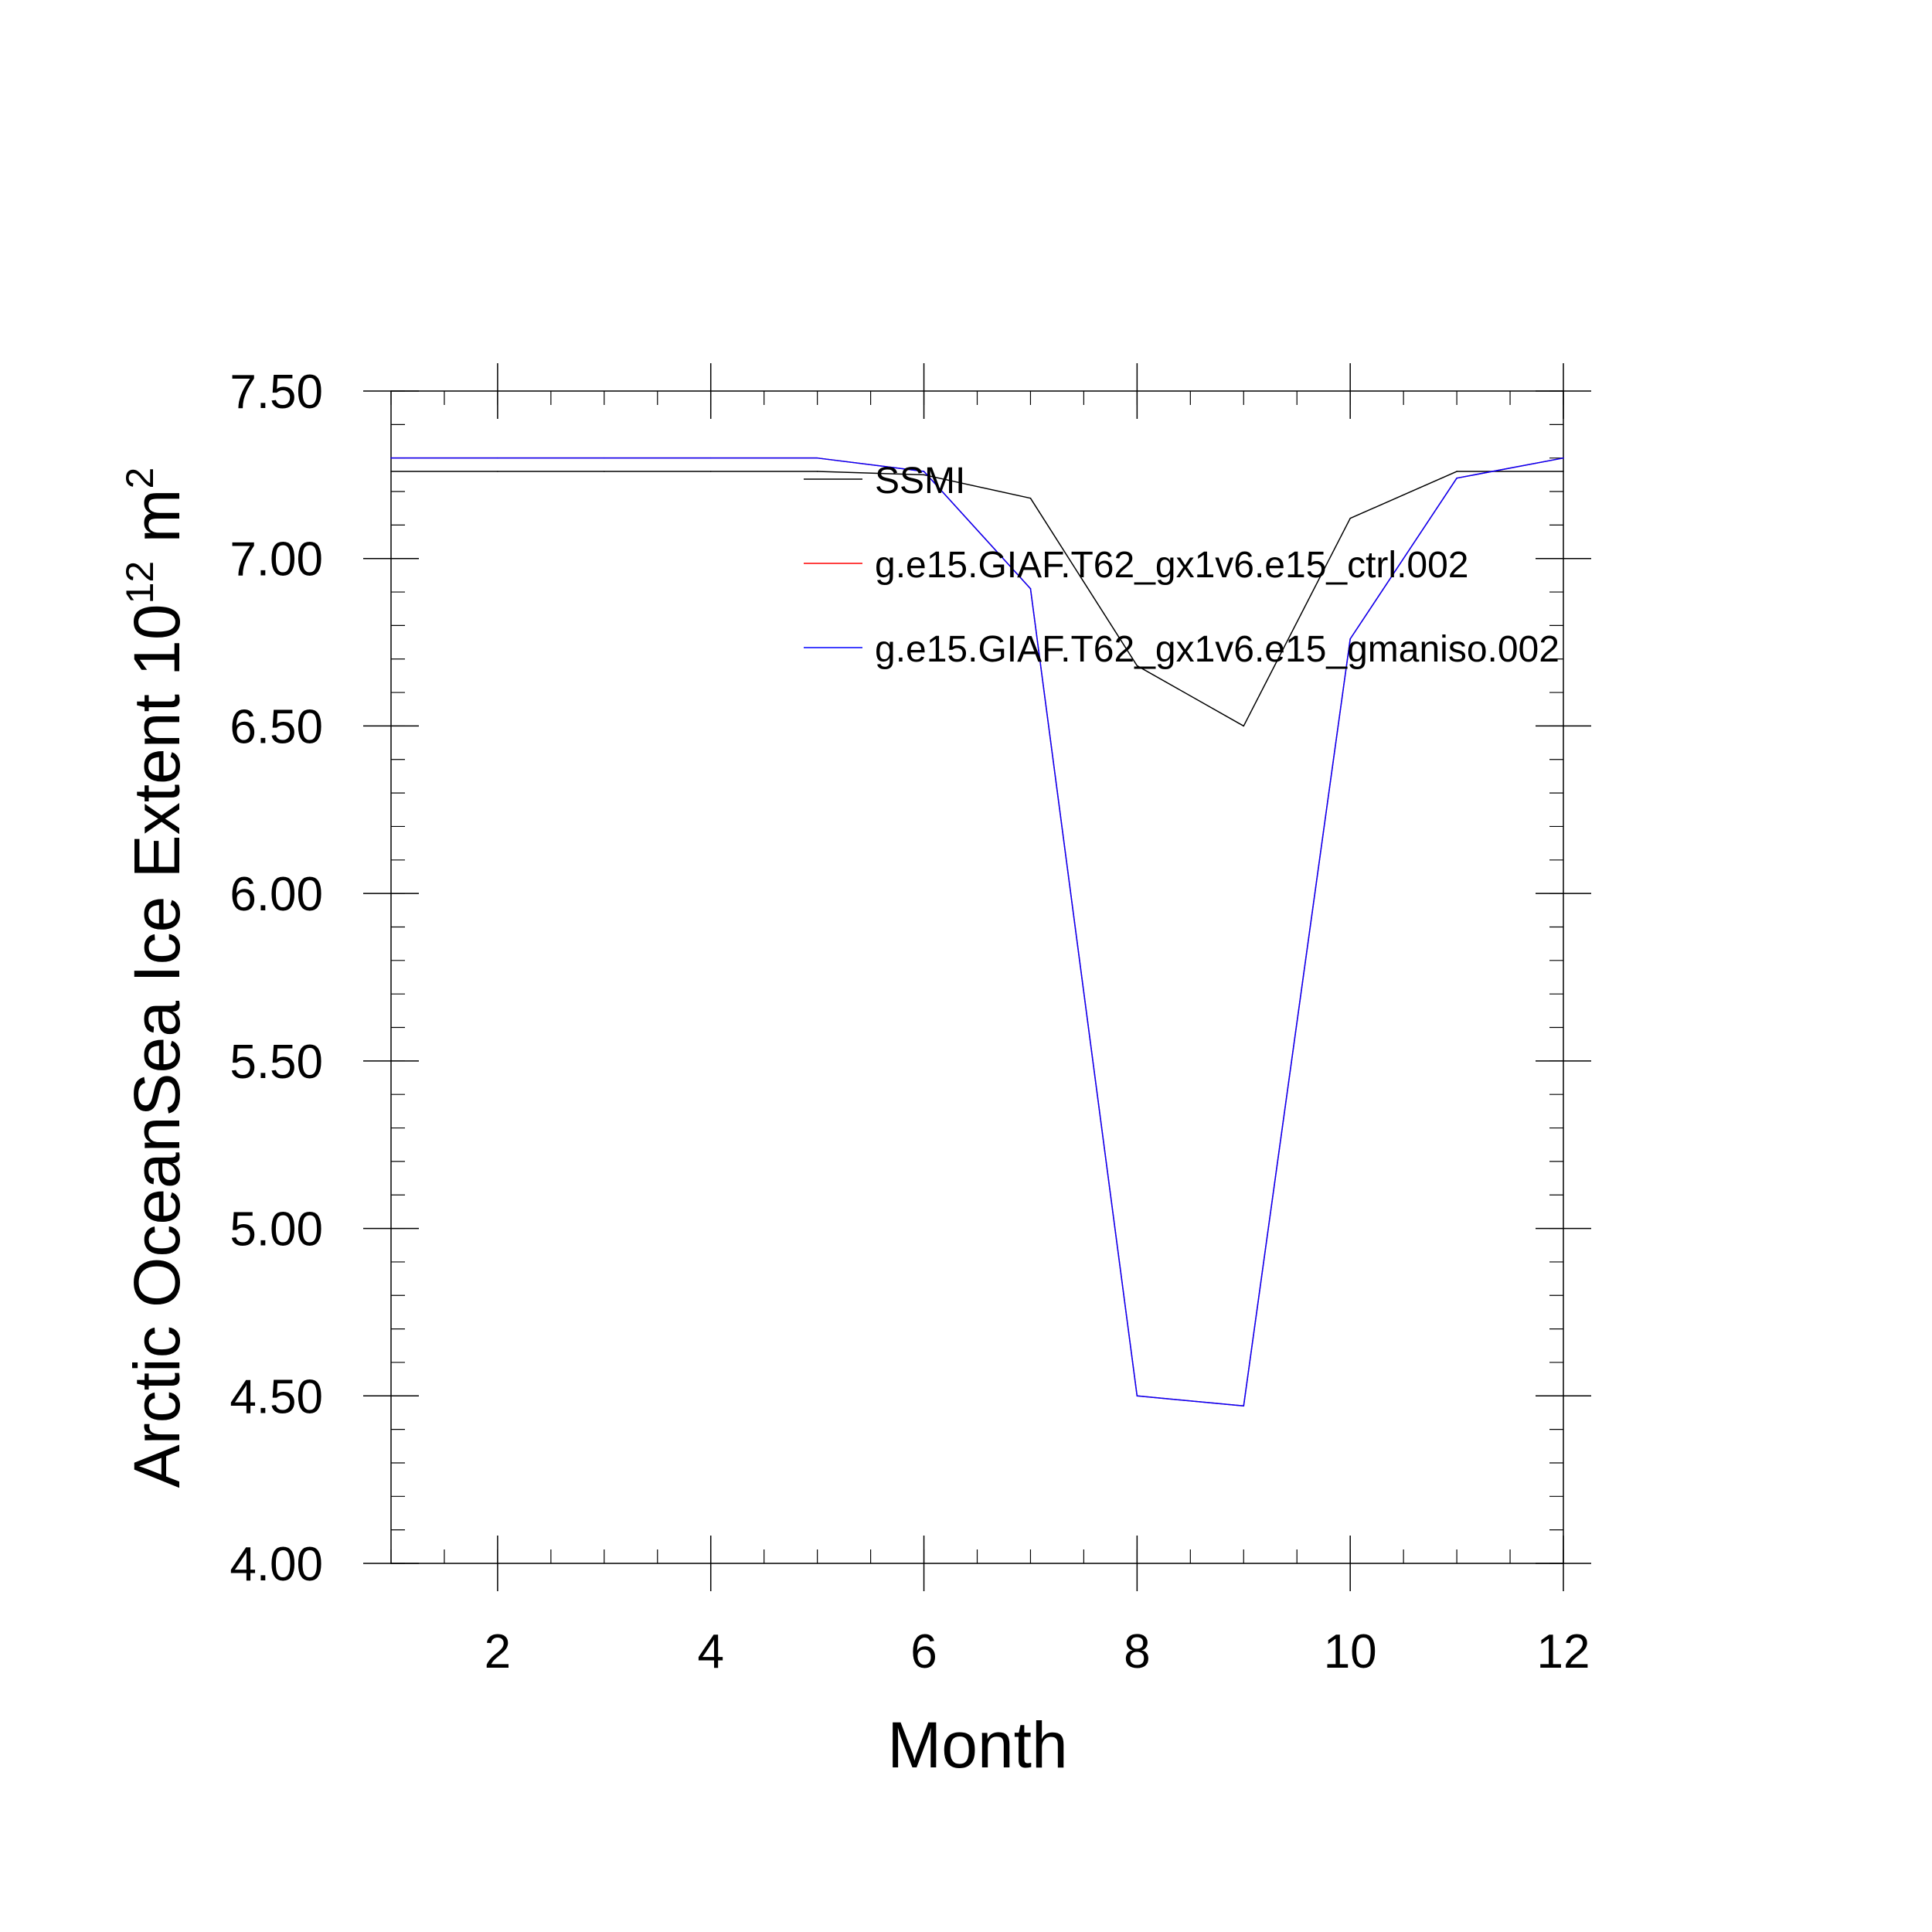 The width and height of the screenshot is (1932, 1932). Describe the element at coordinates (1218, 649) in the screenshot. I see `legend-label: g.e15.GIAF.T62_gx1v6.e15_gmaniso.002` at that location.